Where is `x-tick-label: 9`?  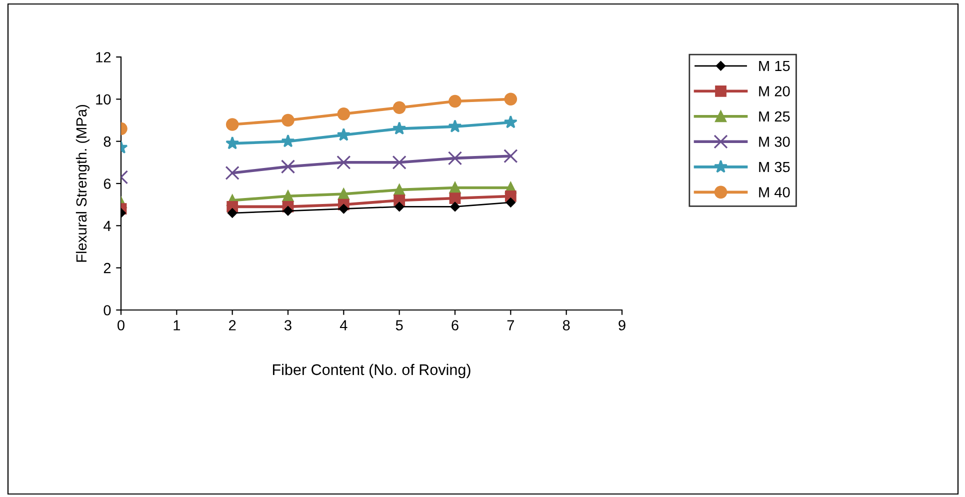
x-tick-label: 9 is located at coordinates (622, 325).